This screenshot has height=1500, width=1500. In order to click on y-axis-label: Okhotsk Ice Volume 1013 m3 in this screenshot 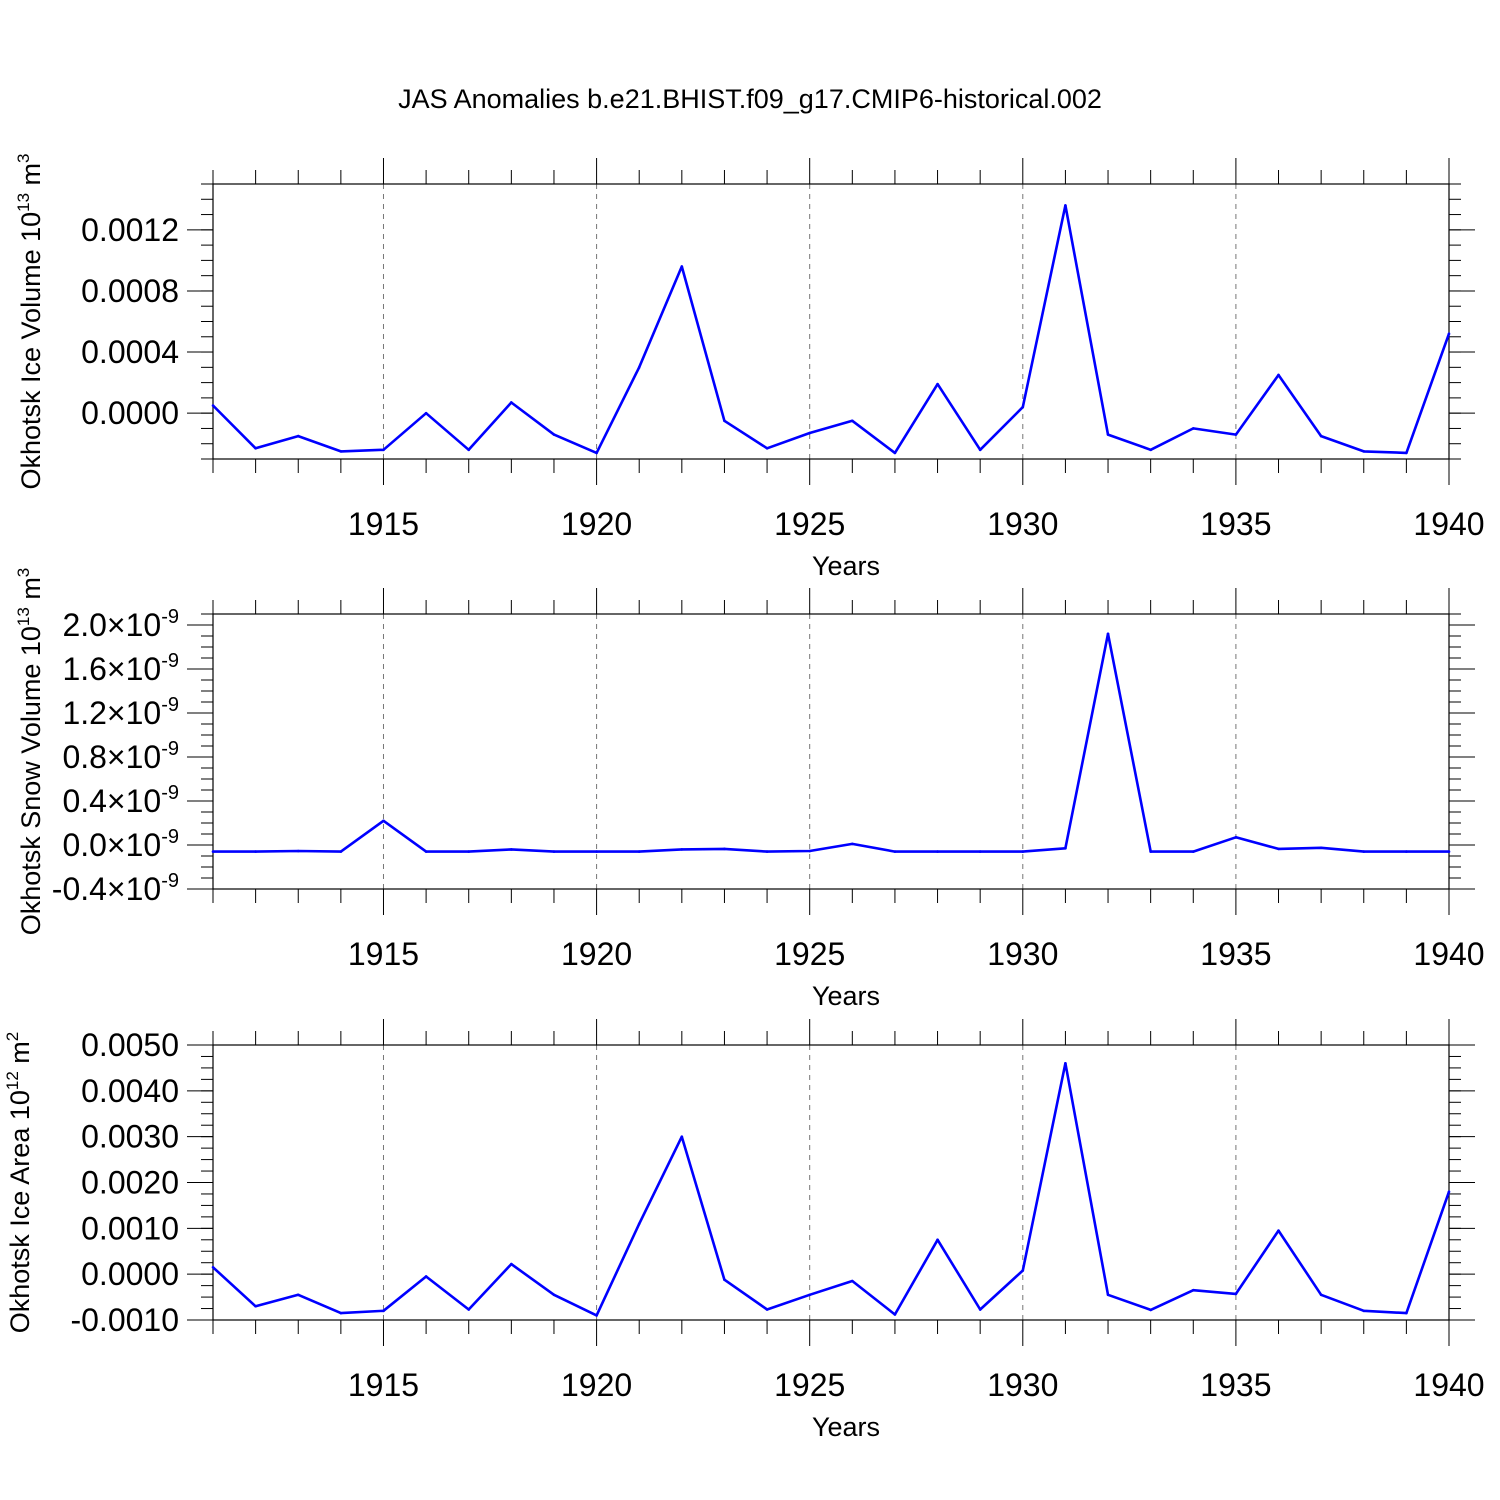, I will do `click(30, 321)`.